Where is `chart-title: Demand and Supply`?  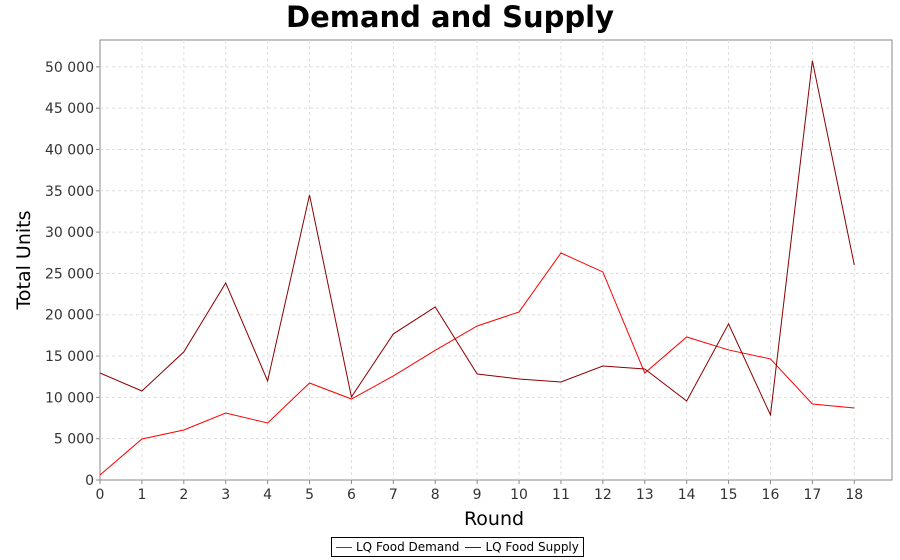
chart-title: Demand and Supply is located at coordinates (450, 17).